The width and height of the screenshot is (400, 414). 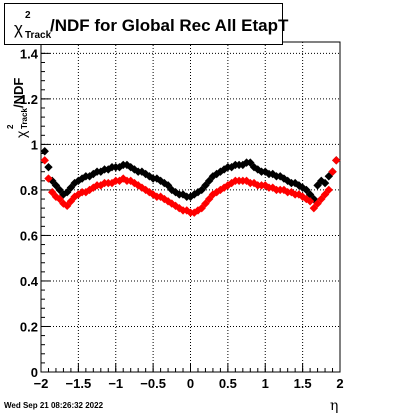 What do you see at coordinates (34, 144) in the screenshot?
I see `y-tick-label: 1` at bounding box center [34, 144].